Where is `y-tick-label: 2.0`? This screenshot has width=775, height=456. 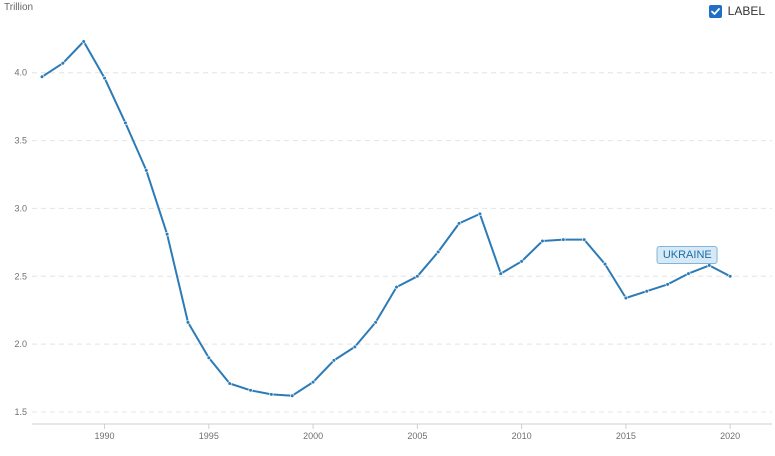 y-tick-label: 2.0 is located at coordinates (20, 344).